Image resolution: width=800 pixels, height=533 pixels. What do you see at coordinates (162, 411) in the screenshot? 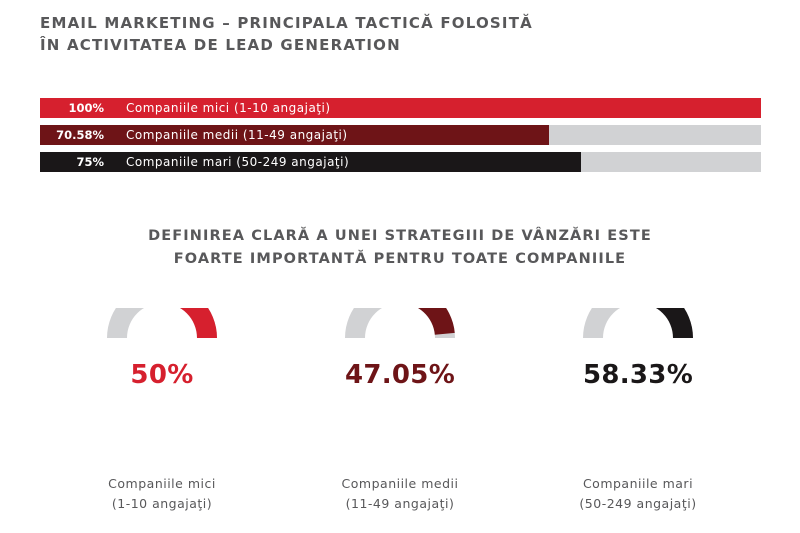
I see `gauge-small: 50% Companiile mici (1-10 angajaţi)` at bounding box center [162, 411].